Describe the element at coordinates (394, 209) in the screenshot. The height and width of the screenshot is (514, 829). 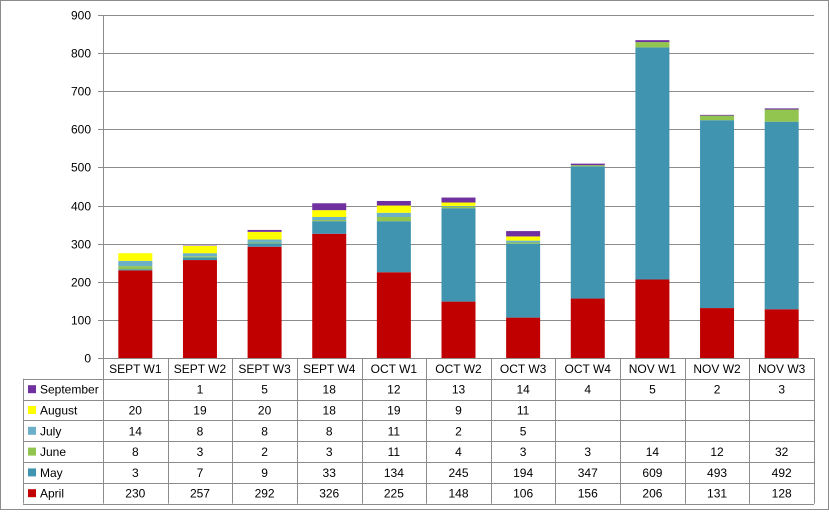
I see `bar-segment-august-oct-w1` at that location.